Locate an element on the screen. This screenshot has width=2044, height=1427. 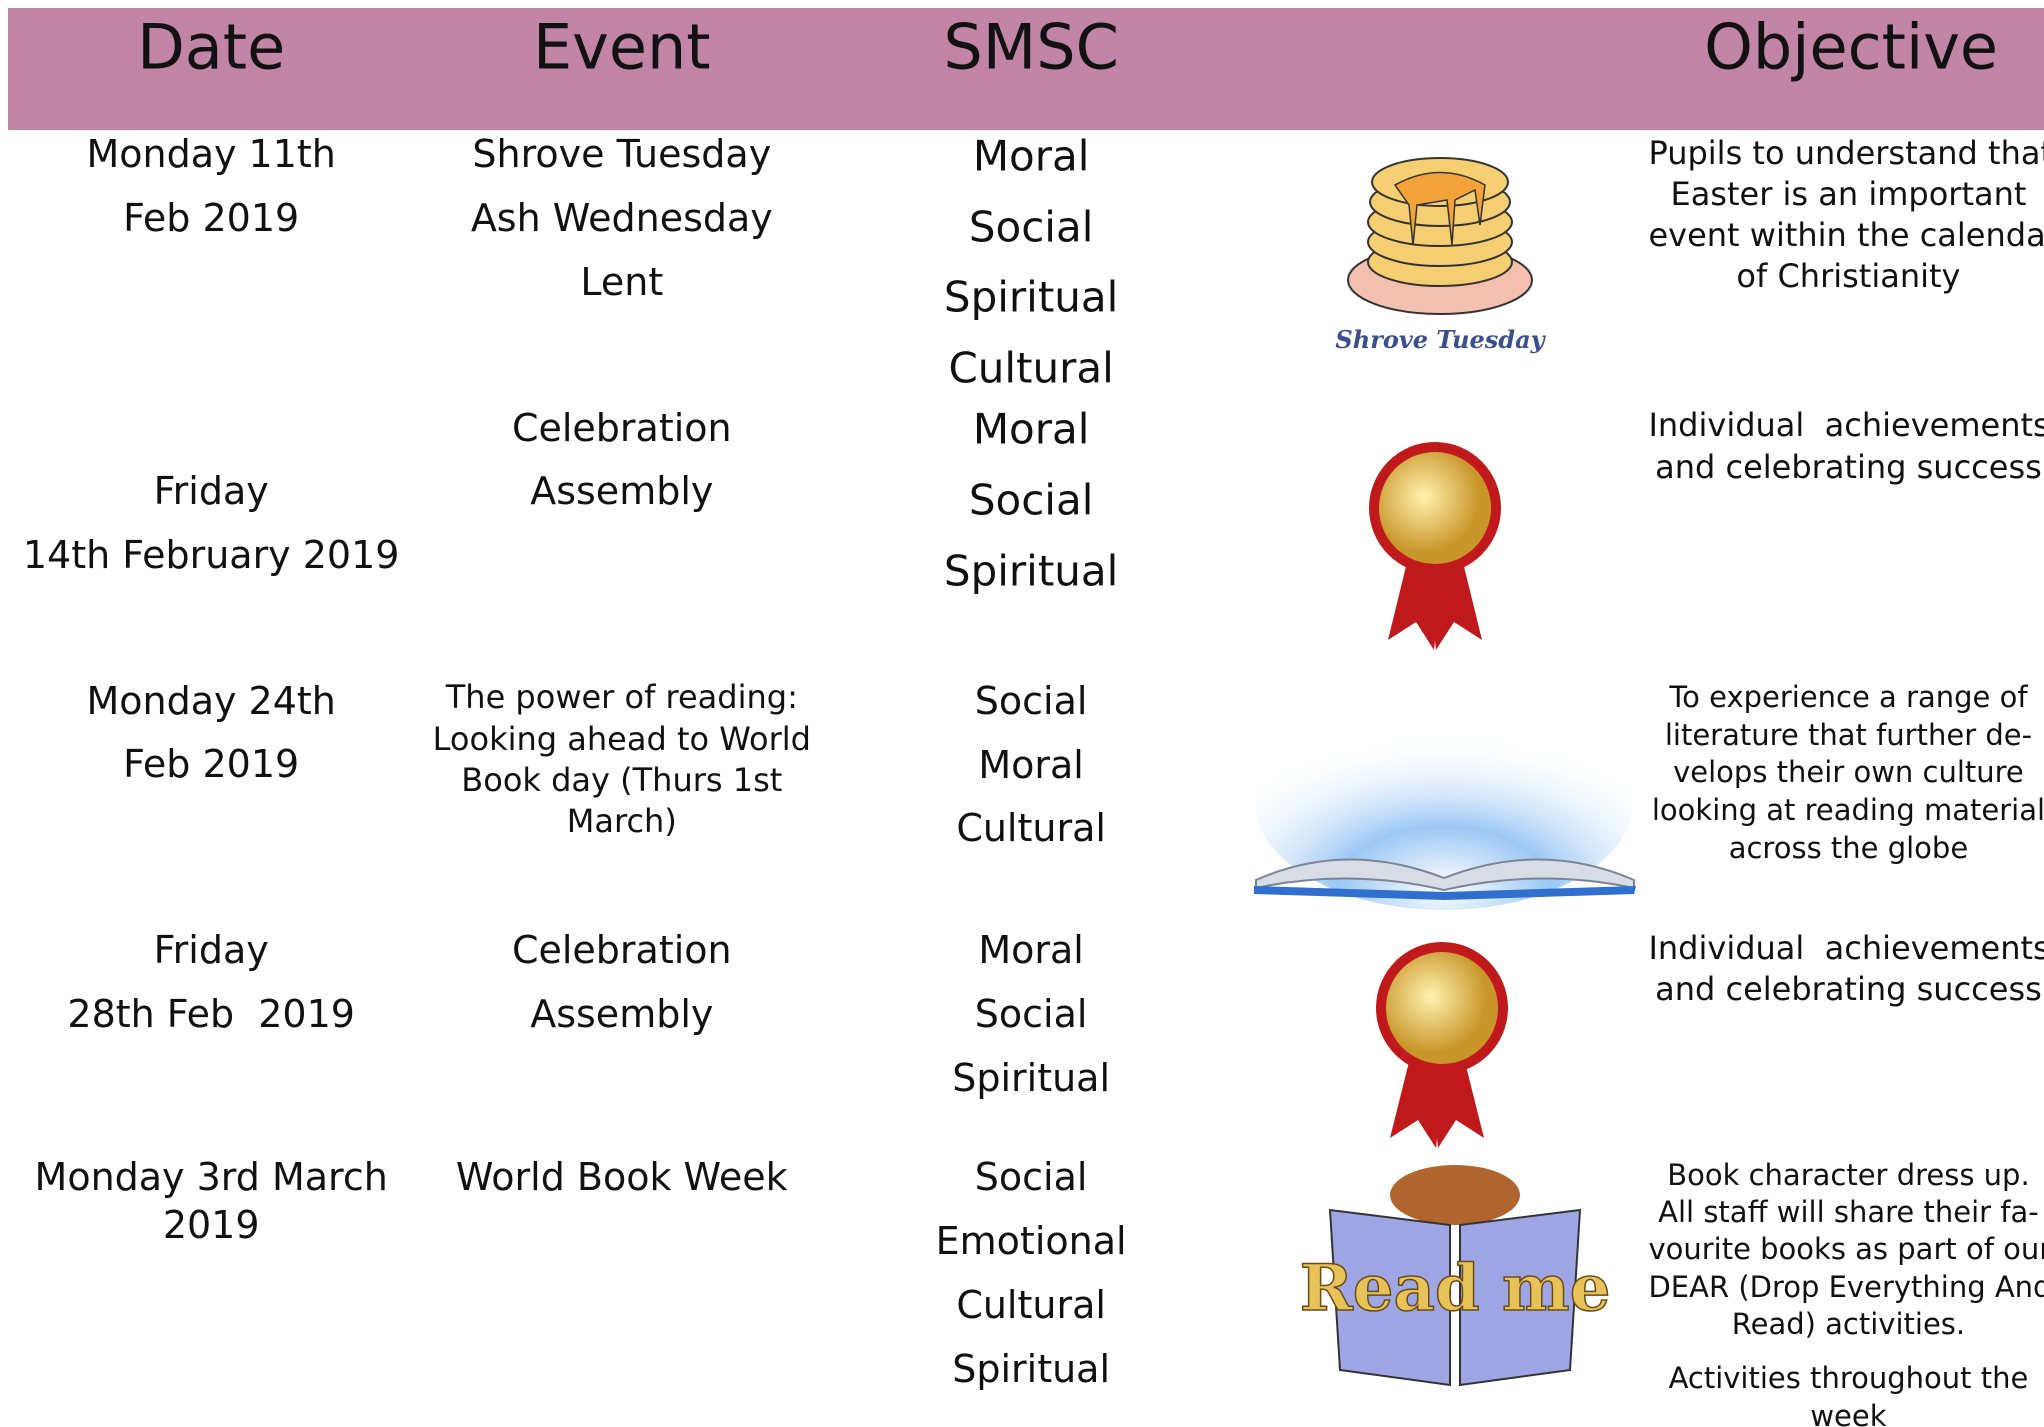
column-header: Objective is located at coordinates (1851, 47).